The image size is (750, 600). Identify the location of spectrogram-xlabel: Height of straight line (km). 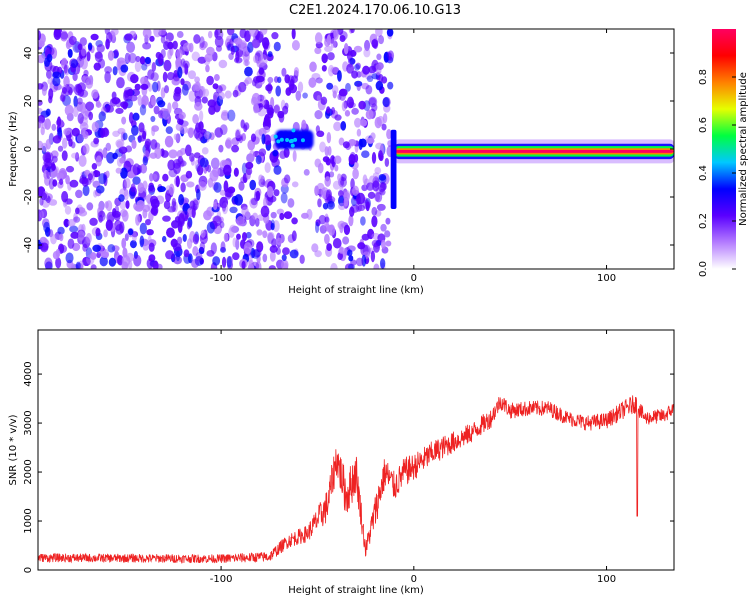
(356, 290).